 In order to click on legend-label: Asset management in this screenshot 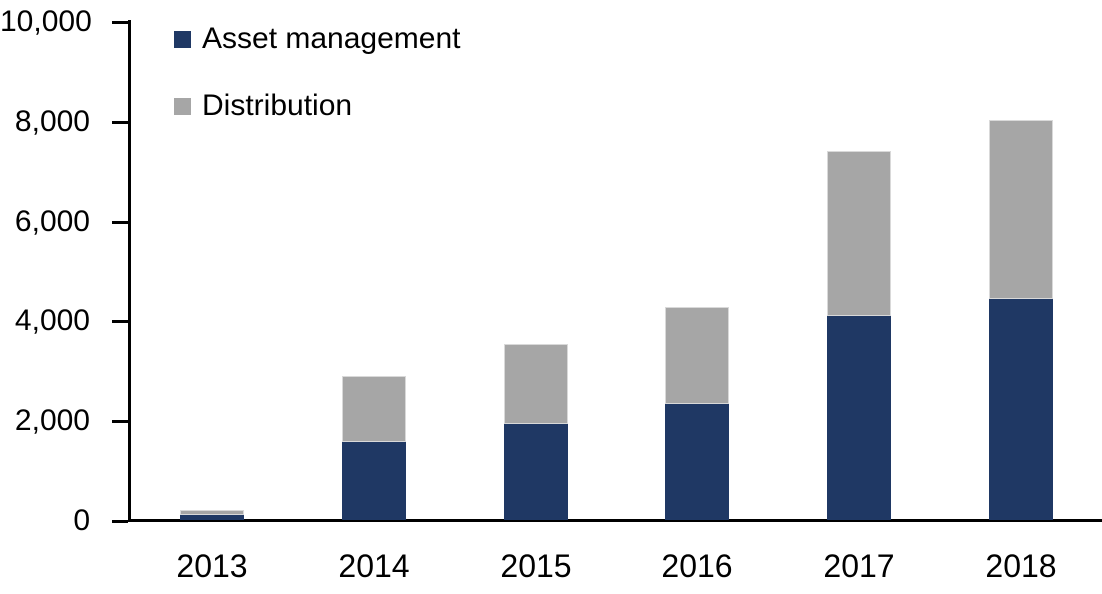, I will do `click(331, 38)`.